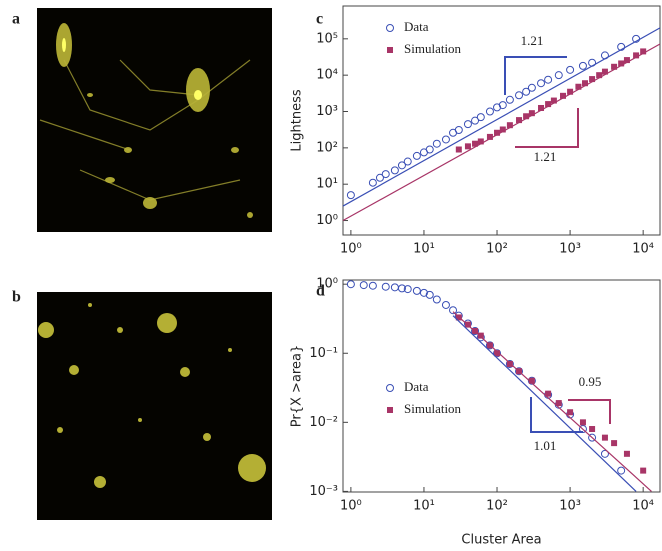 This screenshot has width=662, height=551. Describe the element at coordinates (327, 38) in the screenshot. I see `y-tick-label: 10⁵` at that location.